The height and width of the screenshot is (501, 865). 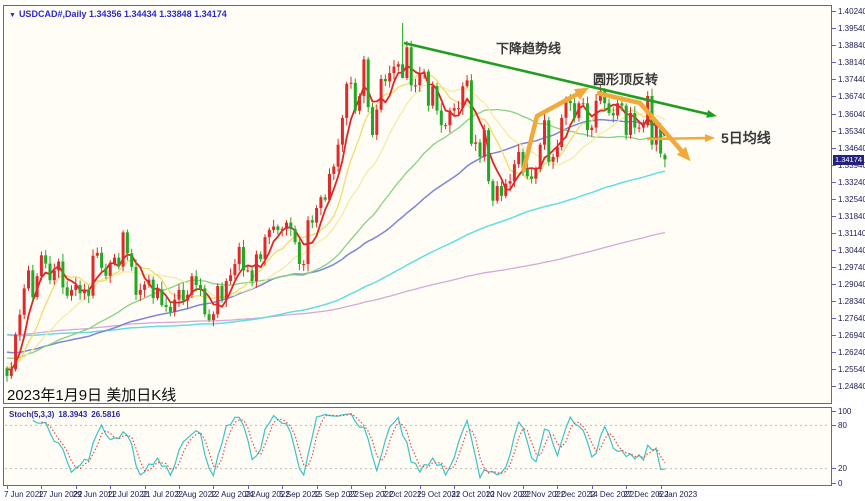 I want to click on date-axis-label: 7 Oct 2022, so click(x=402, y=494).